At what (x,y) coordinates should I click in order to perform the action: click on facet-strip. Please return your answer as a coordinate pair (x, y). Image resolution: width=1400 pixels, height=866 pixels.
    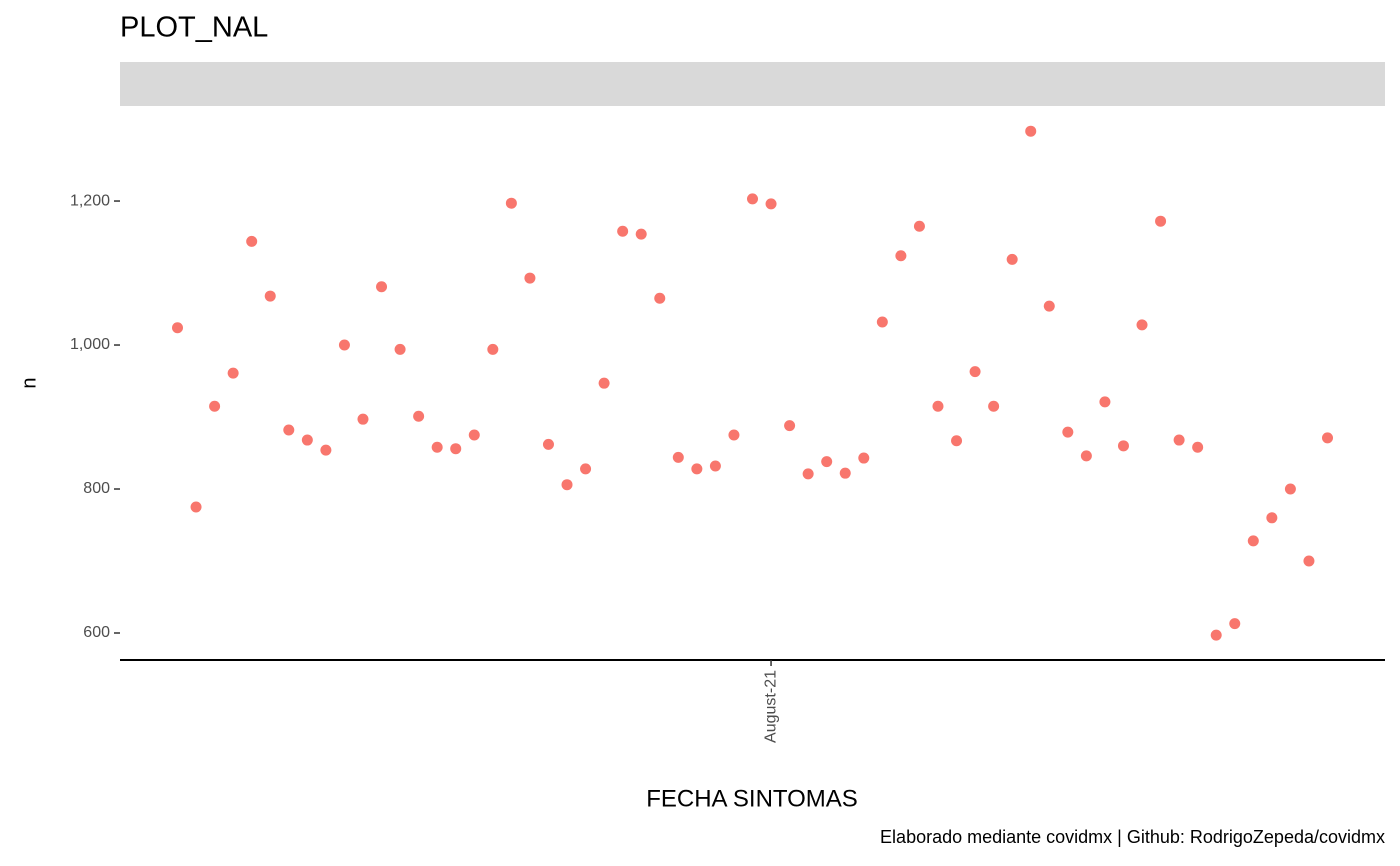
    Looking at the image, I should click on (752, 84).